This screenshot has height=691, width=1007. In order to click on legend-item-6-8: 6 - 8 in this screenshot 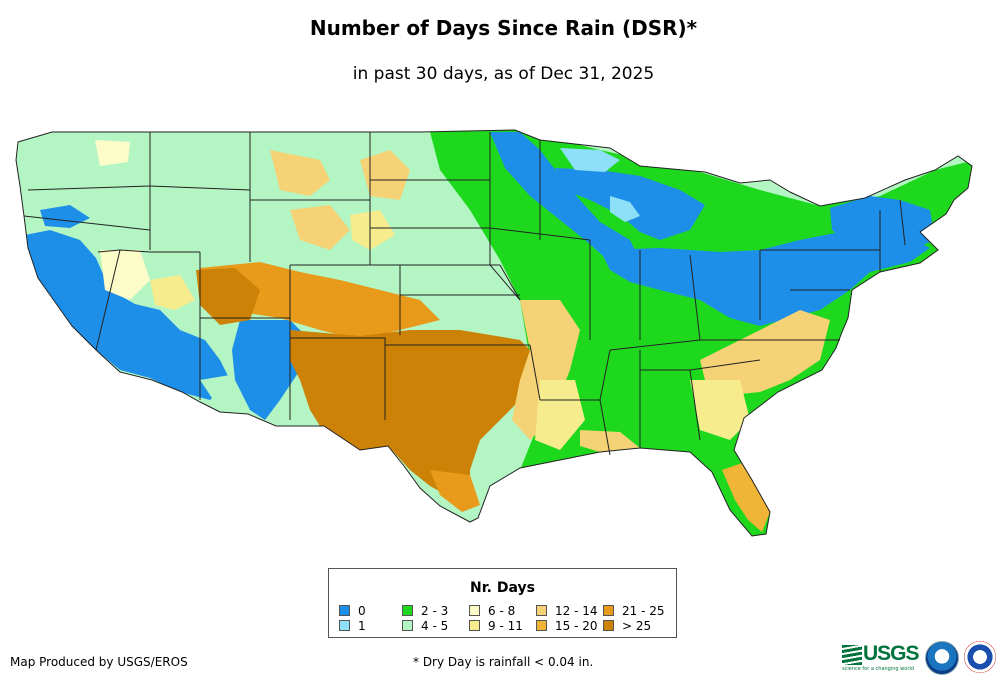, I will do `click(492, 611)`.